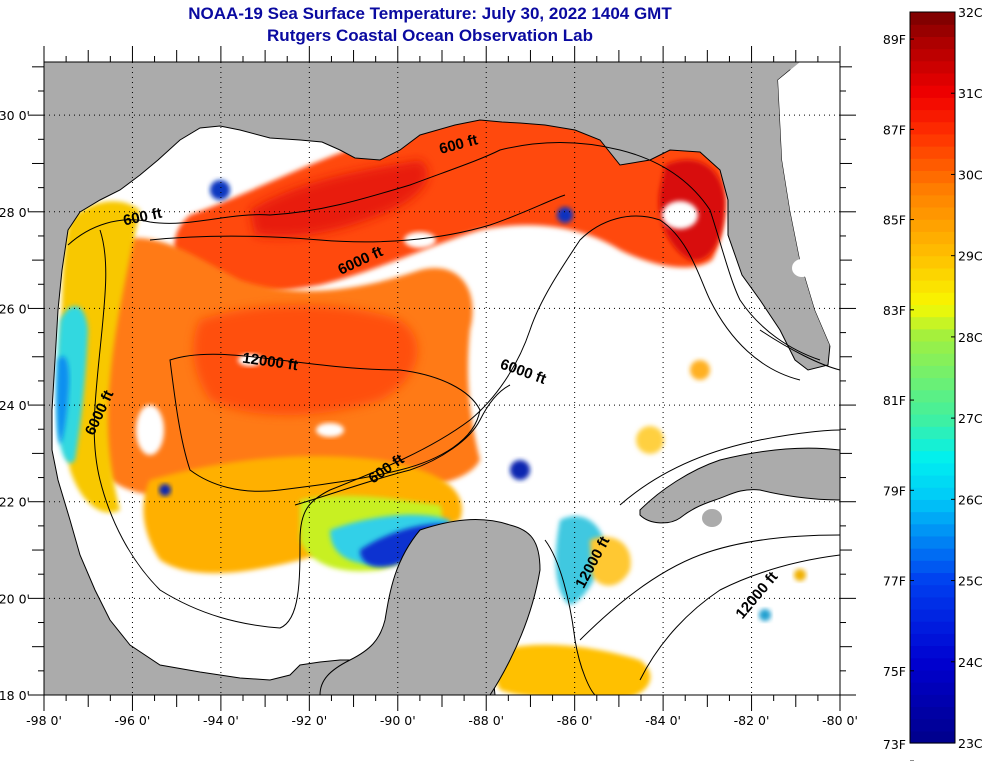 Image resolution: width=992 pixels, height=761 pixels. What do you see at coordinates (970, 337) in the screenshot?
I see `colorbar-celsius-label: 28C` at bounding box center [970, 337].